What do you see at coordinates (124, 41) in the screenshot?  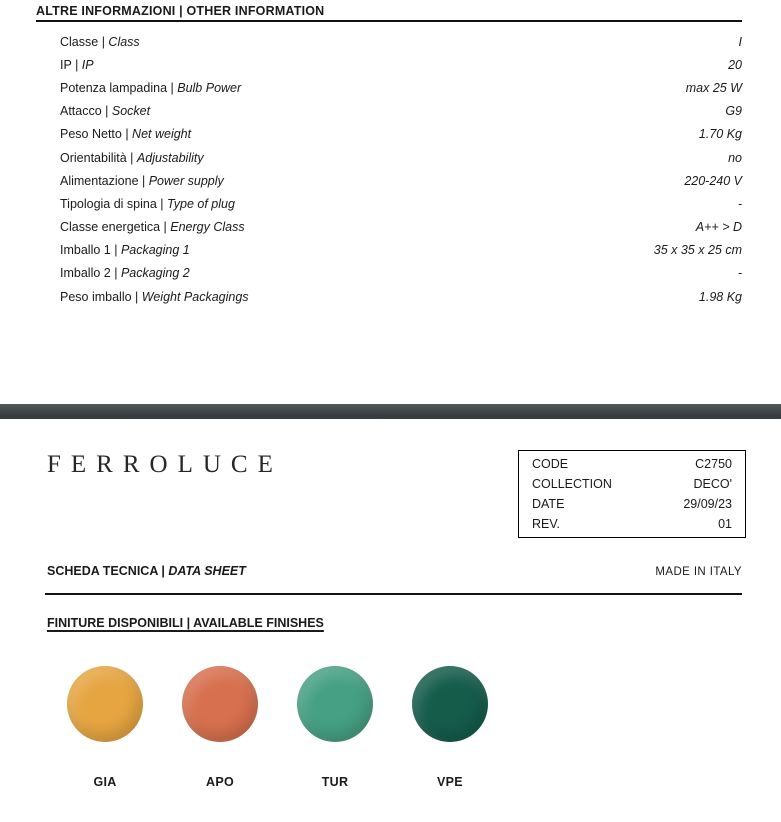 I see `spec-label-en: Class` at bounding box center [124, 41].